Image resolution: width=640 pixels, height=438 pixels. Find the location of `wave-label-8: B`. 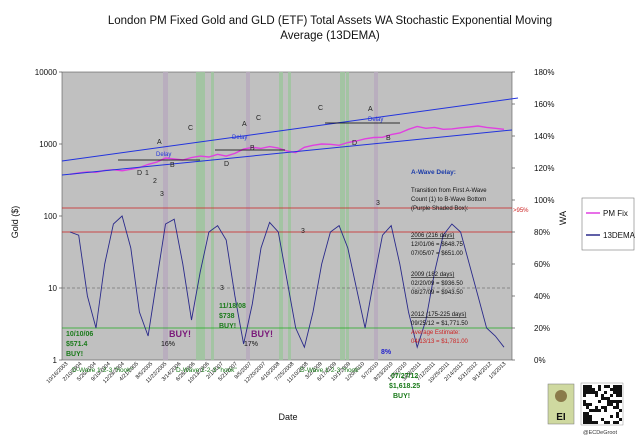

wave-label-8: B is located at coordinates (252, 148).